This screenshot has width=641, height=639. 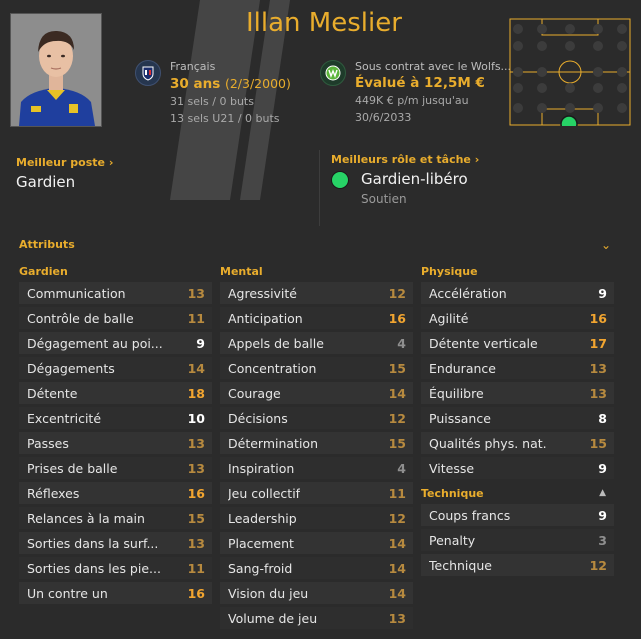 I want to click on attribute-row-anticipation: Anticipation 16, so click(x=316, y=318).